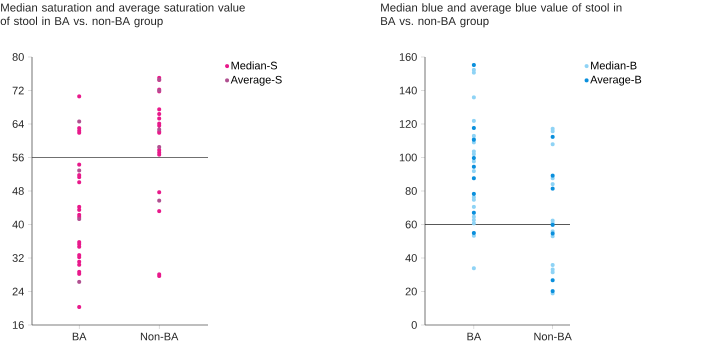 The height and width of the screenshot is (353, 720). What do you see at coordinates (414, 325) in the screenshot?
I see `y-tick-label: 0` at bounding box center [414, 325].